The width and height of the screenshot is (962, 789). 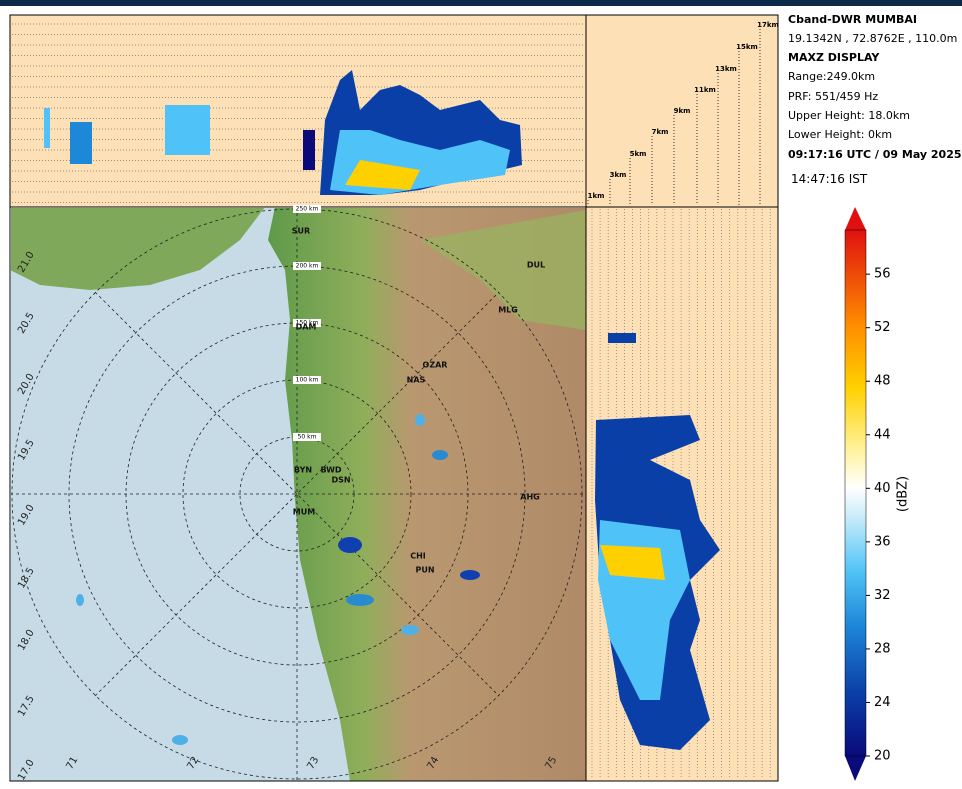 I want to click on height-label: 11km, so click(x=705, y=90).